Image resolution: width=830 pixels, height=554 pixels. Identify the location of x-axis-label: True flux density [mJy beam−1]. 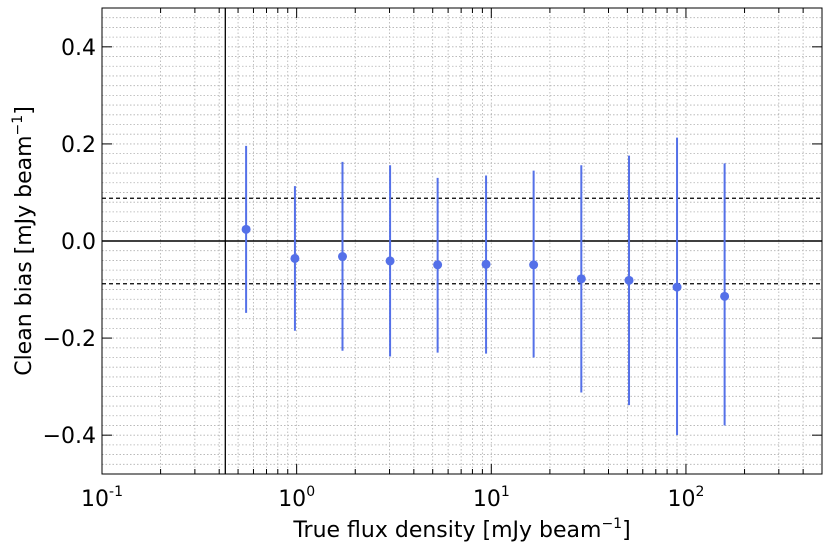
(461, 529).